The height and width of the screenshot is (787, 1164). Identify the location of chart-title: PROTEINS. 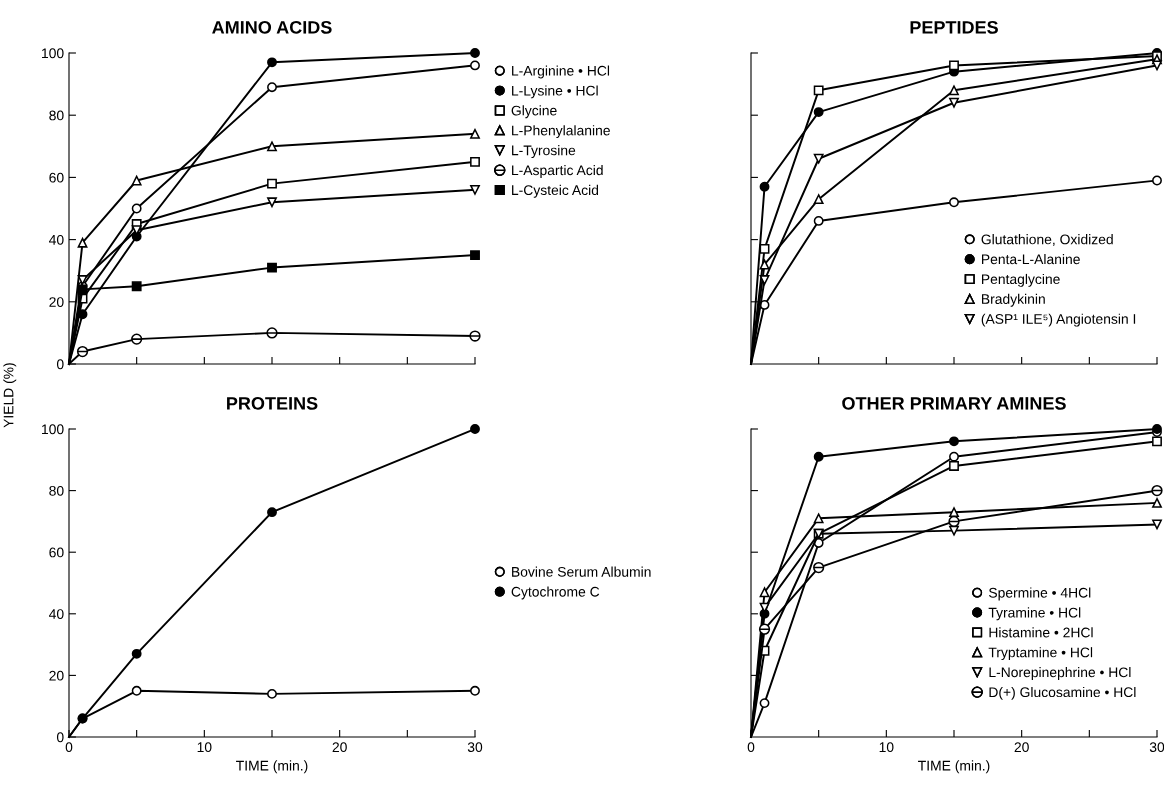
(272, 403).